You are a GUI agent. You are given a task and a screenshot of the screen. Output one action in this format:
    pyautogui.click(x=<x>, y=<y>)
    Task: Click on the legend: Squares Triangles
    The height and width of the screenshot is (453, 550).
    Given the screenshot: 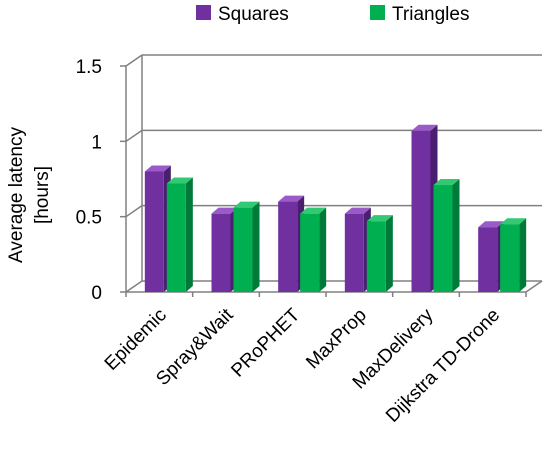 What is the action you would take?
    pyautogui.click(x=332, y=14)
    